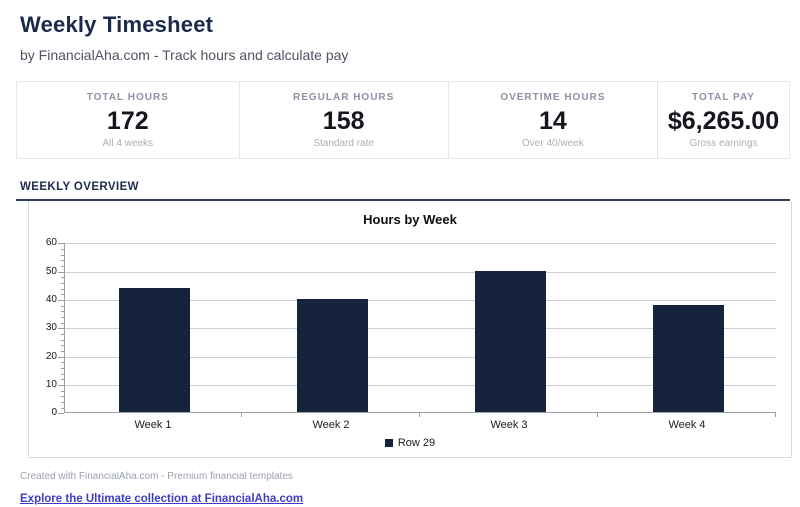 The image size is (800, 507). I want to click on page-title: Weekly Timesheet, so click(117, 24).